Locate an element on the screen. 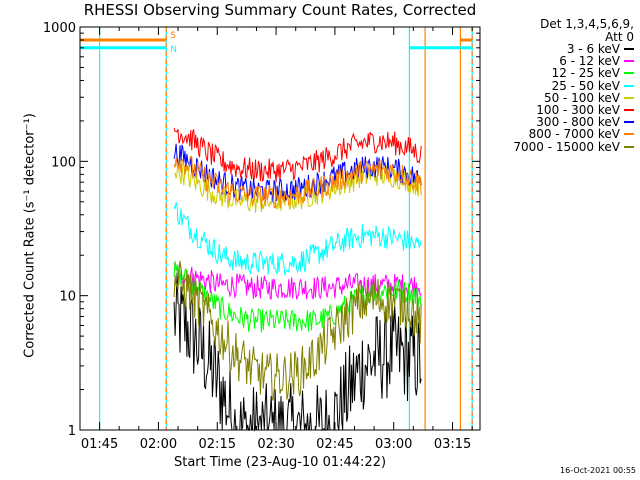 The height and width of the screenshot is (480, 640). legend-item: 12 - 25 keV is located at coordinates (593, 73).